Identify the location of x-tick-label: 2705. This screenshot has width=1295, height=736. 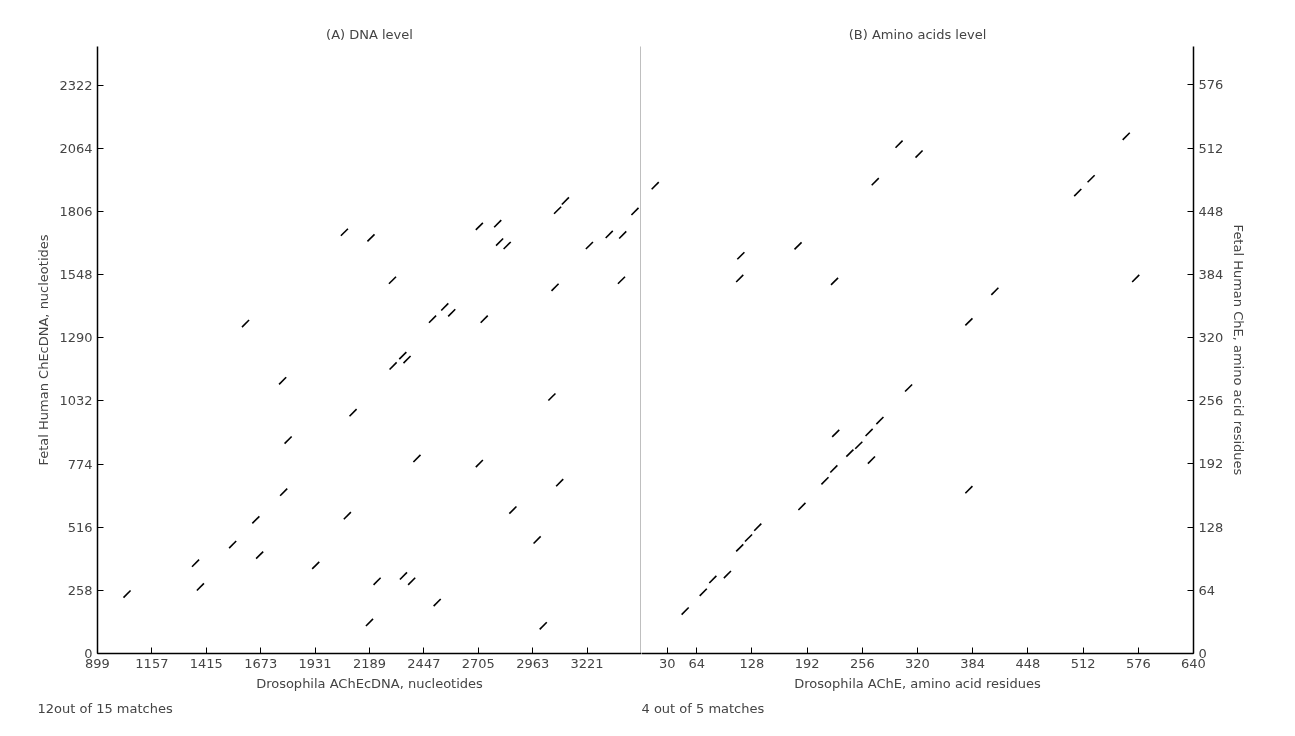
(478, 663).